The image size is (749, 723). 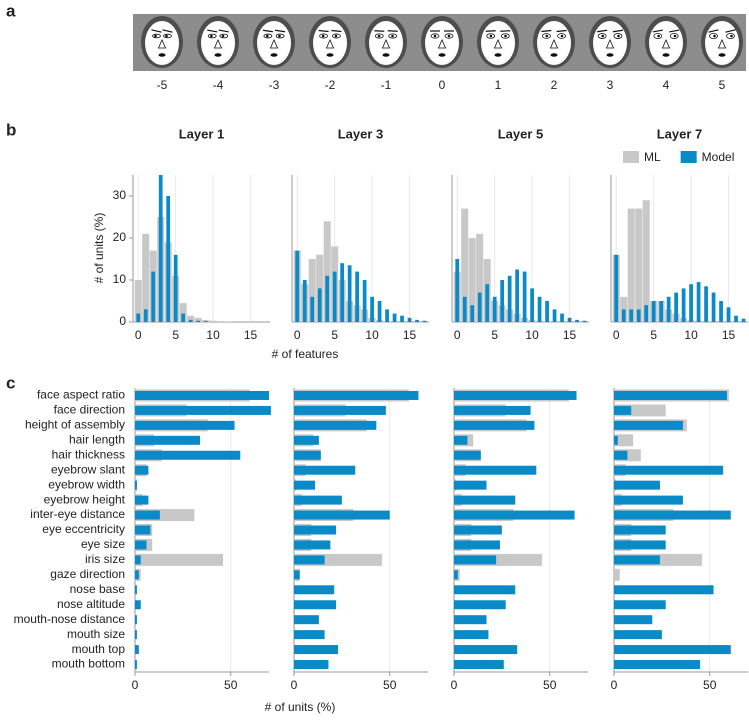 What do you see at coordinates (105, 559) in the screenshot?
I see `y-tick-label: iris size` at bounding box center [105, 559].